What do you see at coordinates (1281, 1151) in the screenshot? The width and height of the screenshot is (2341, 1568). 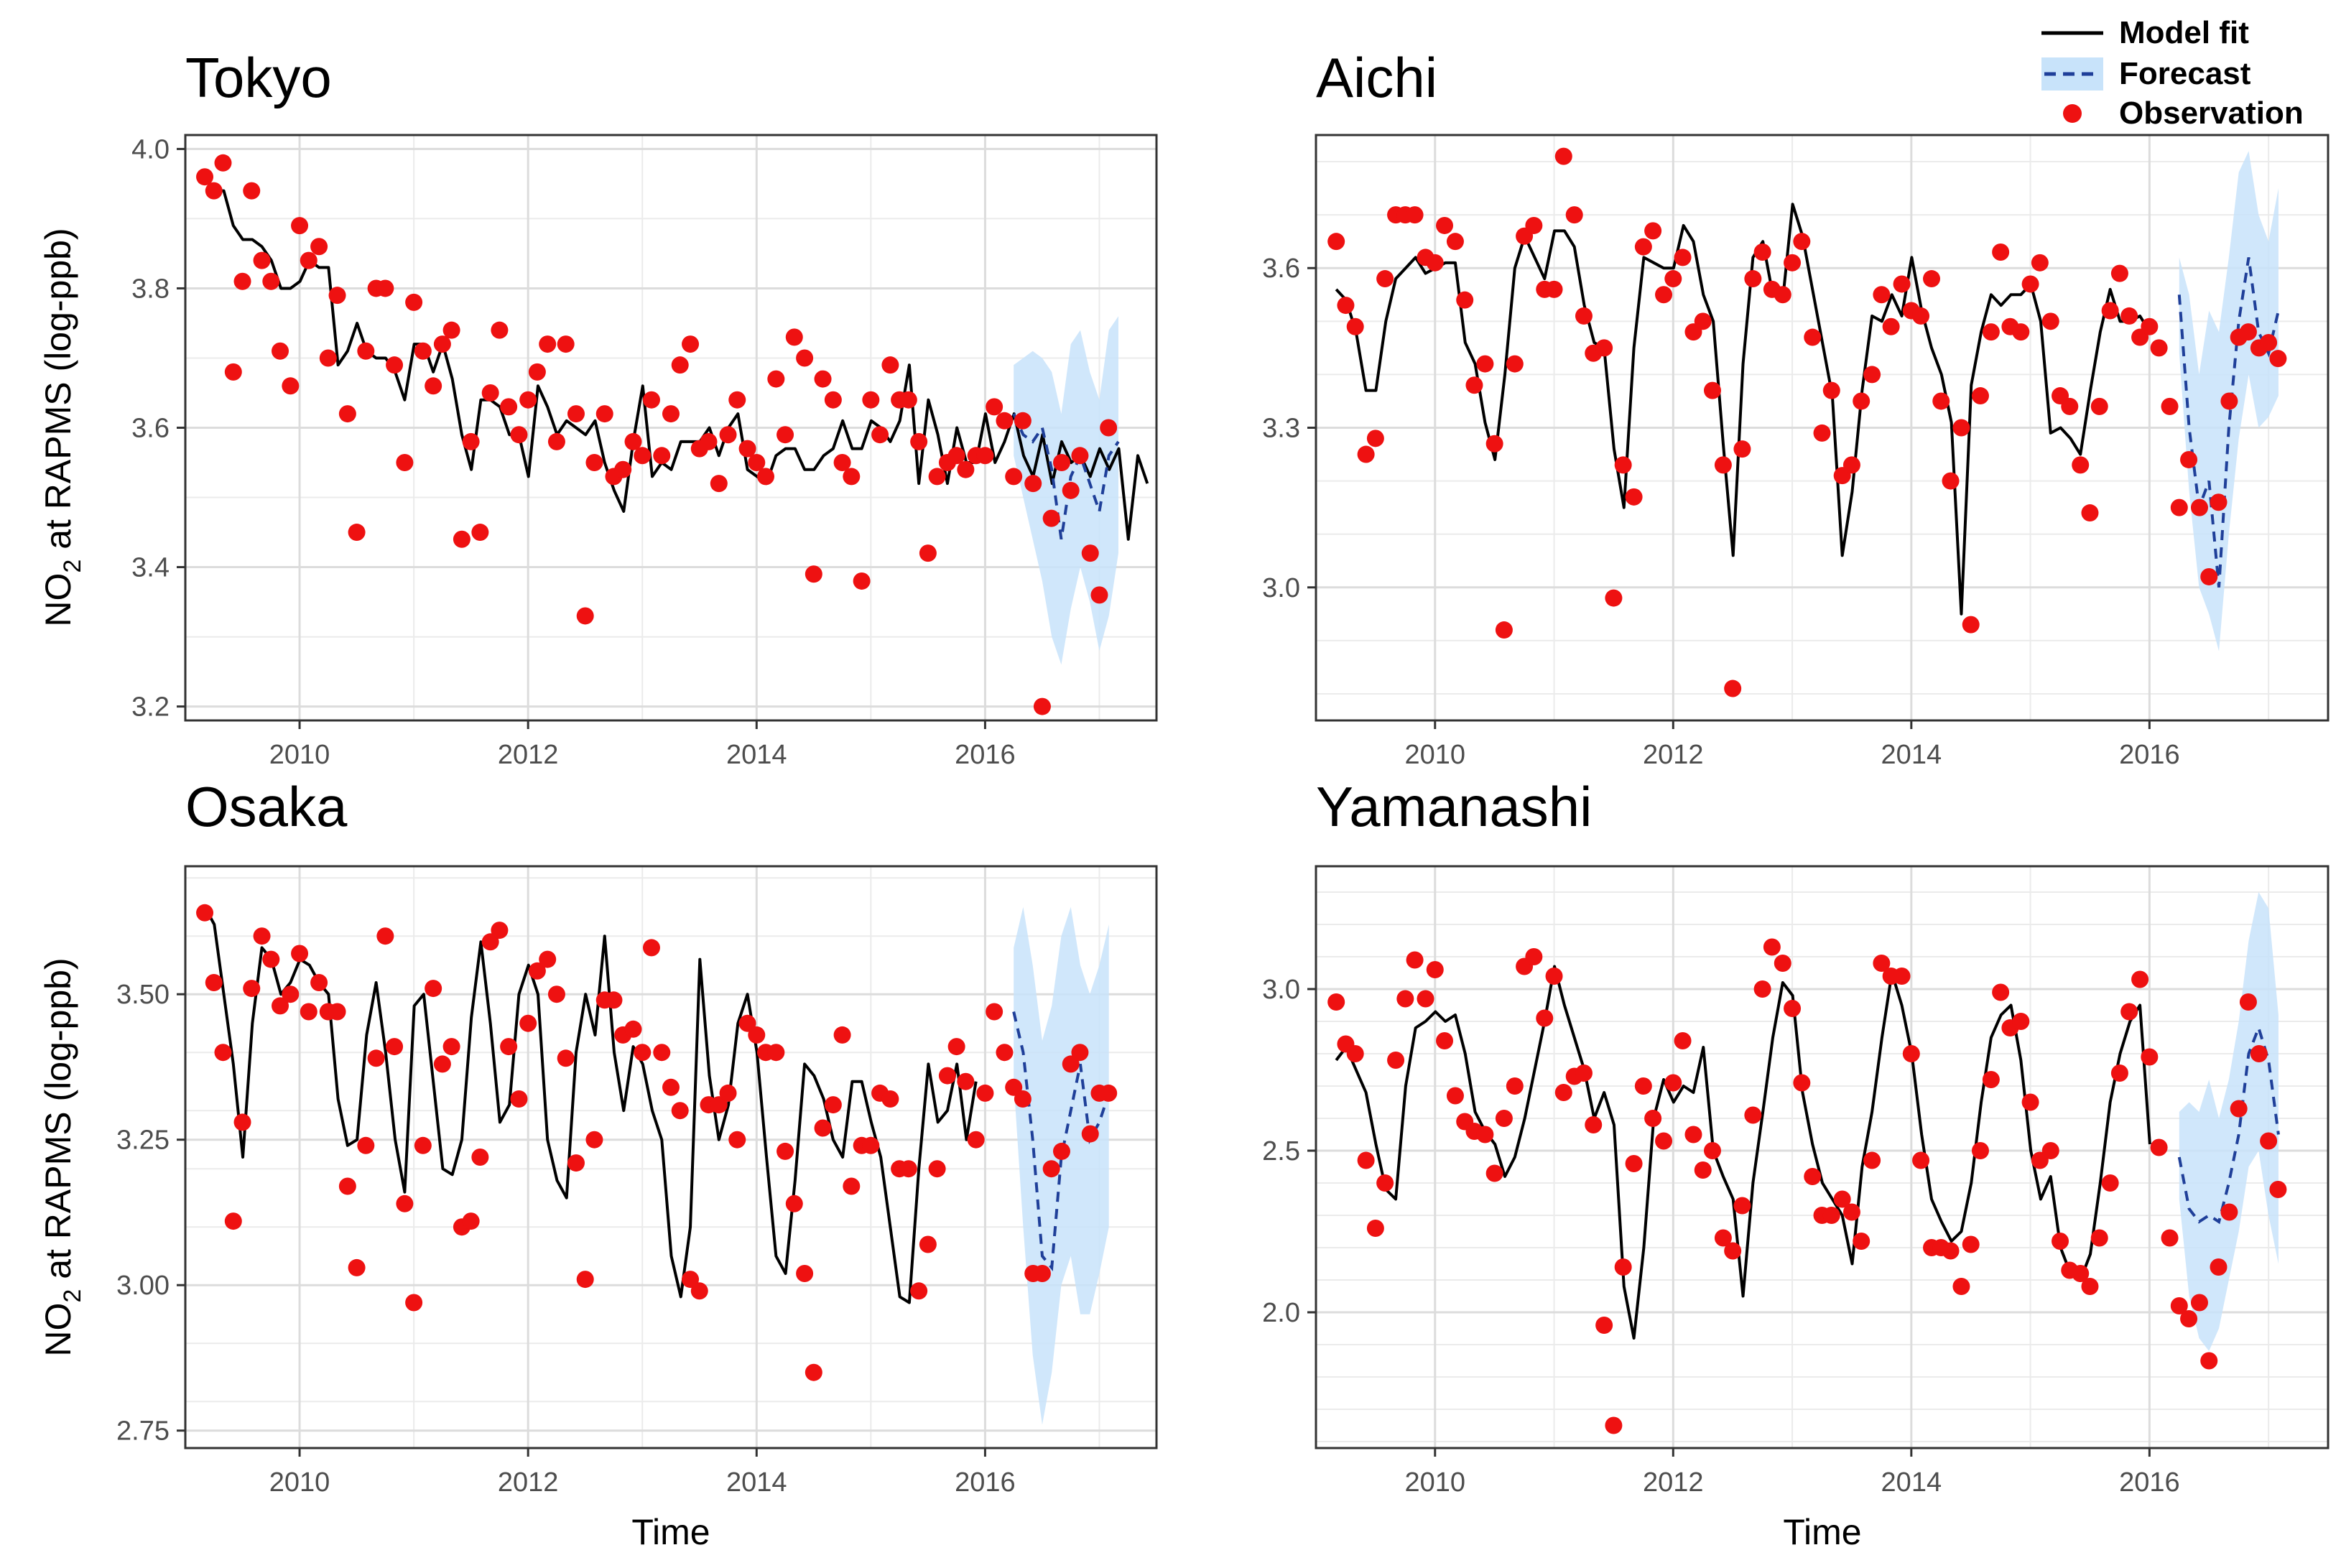 I see `y-tick-labels: 2.0 2.5 3.0` at bounding box center [1281, 1151].